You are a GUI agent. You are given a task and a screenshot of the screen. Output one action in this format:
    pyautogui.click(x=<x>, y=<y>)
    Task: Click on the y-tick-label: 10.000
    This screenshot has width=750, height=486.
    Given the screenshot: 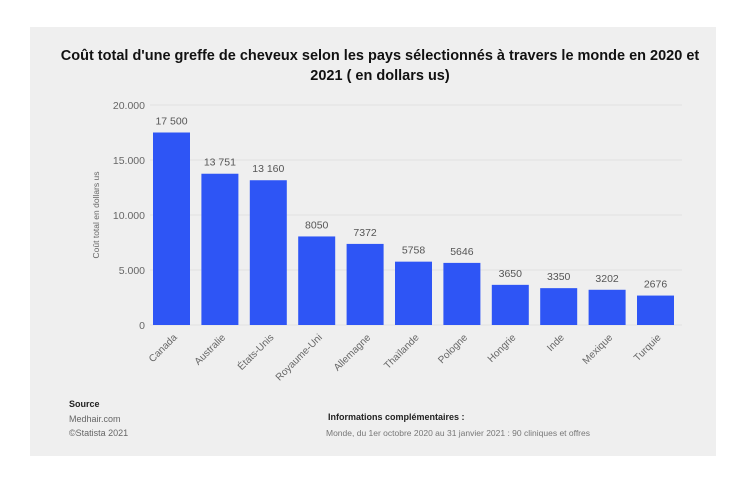 What is the action you would take?
    pyautogui.click(x=129, y=216)
    